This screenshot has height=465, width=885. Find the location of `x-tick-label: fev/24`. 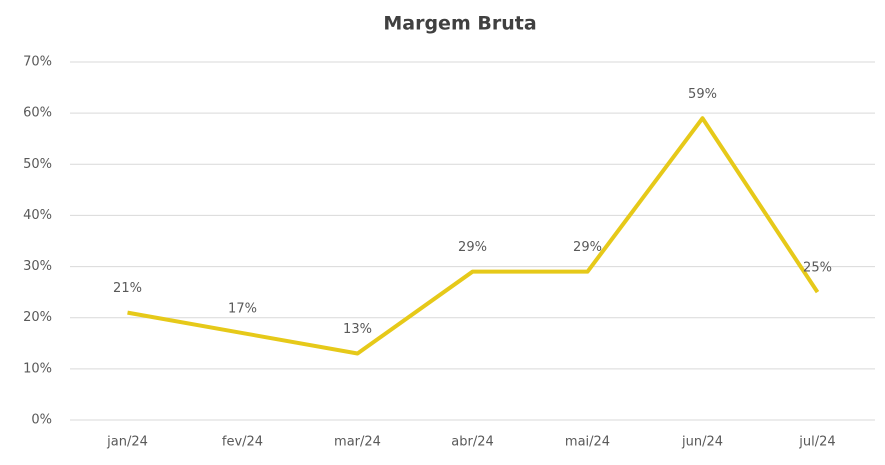

x-tick-label: fev/24 is located at coordinates (242, 442).